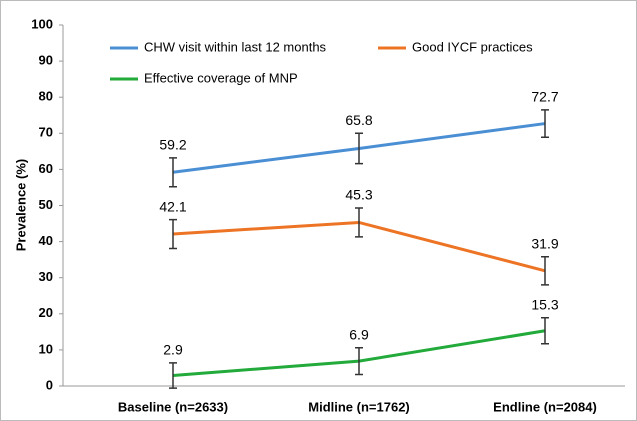 The image size is (637, 421). Describe the element at coordinates (359, 406) in the screenshot. I see `x-tick-label: Midline (n=1762)` at that location.